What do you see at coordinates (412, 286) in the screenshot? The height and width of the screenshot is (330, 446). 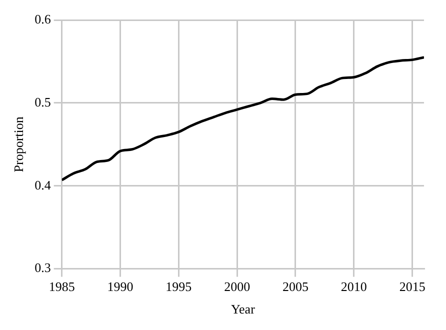 I see `x-tick-label: 2015` at bounding box center [412, 286].